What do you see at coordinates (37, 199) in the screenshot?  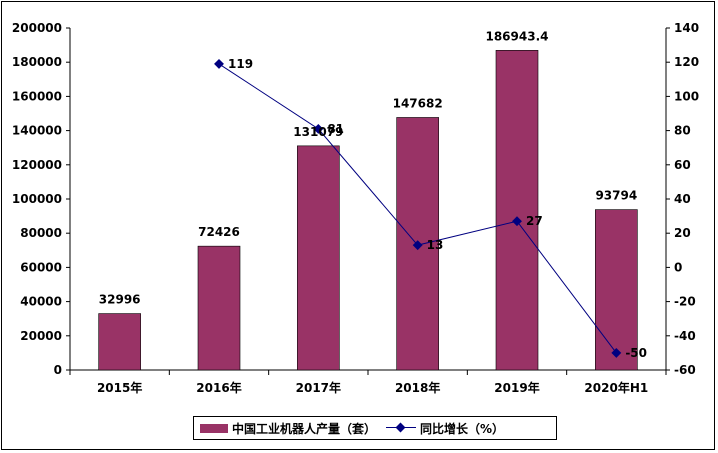 I see `left-tick-label: 100000` at bounding box center [37, 199].